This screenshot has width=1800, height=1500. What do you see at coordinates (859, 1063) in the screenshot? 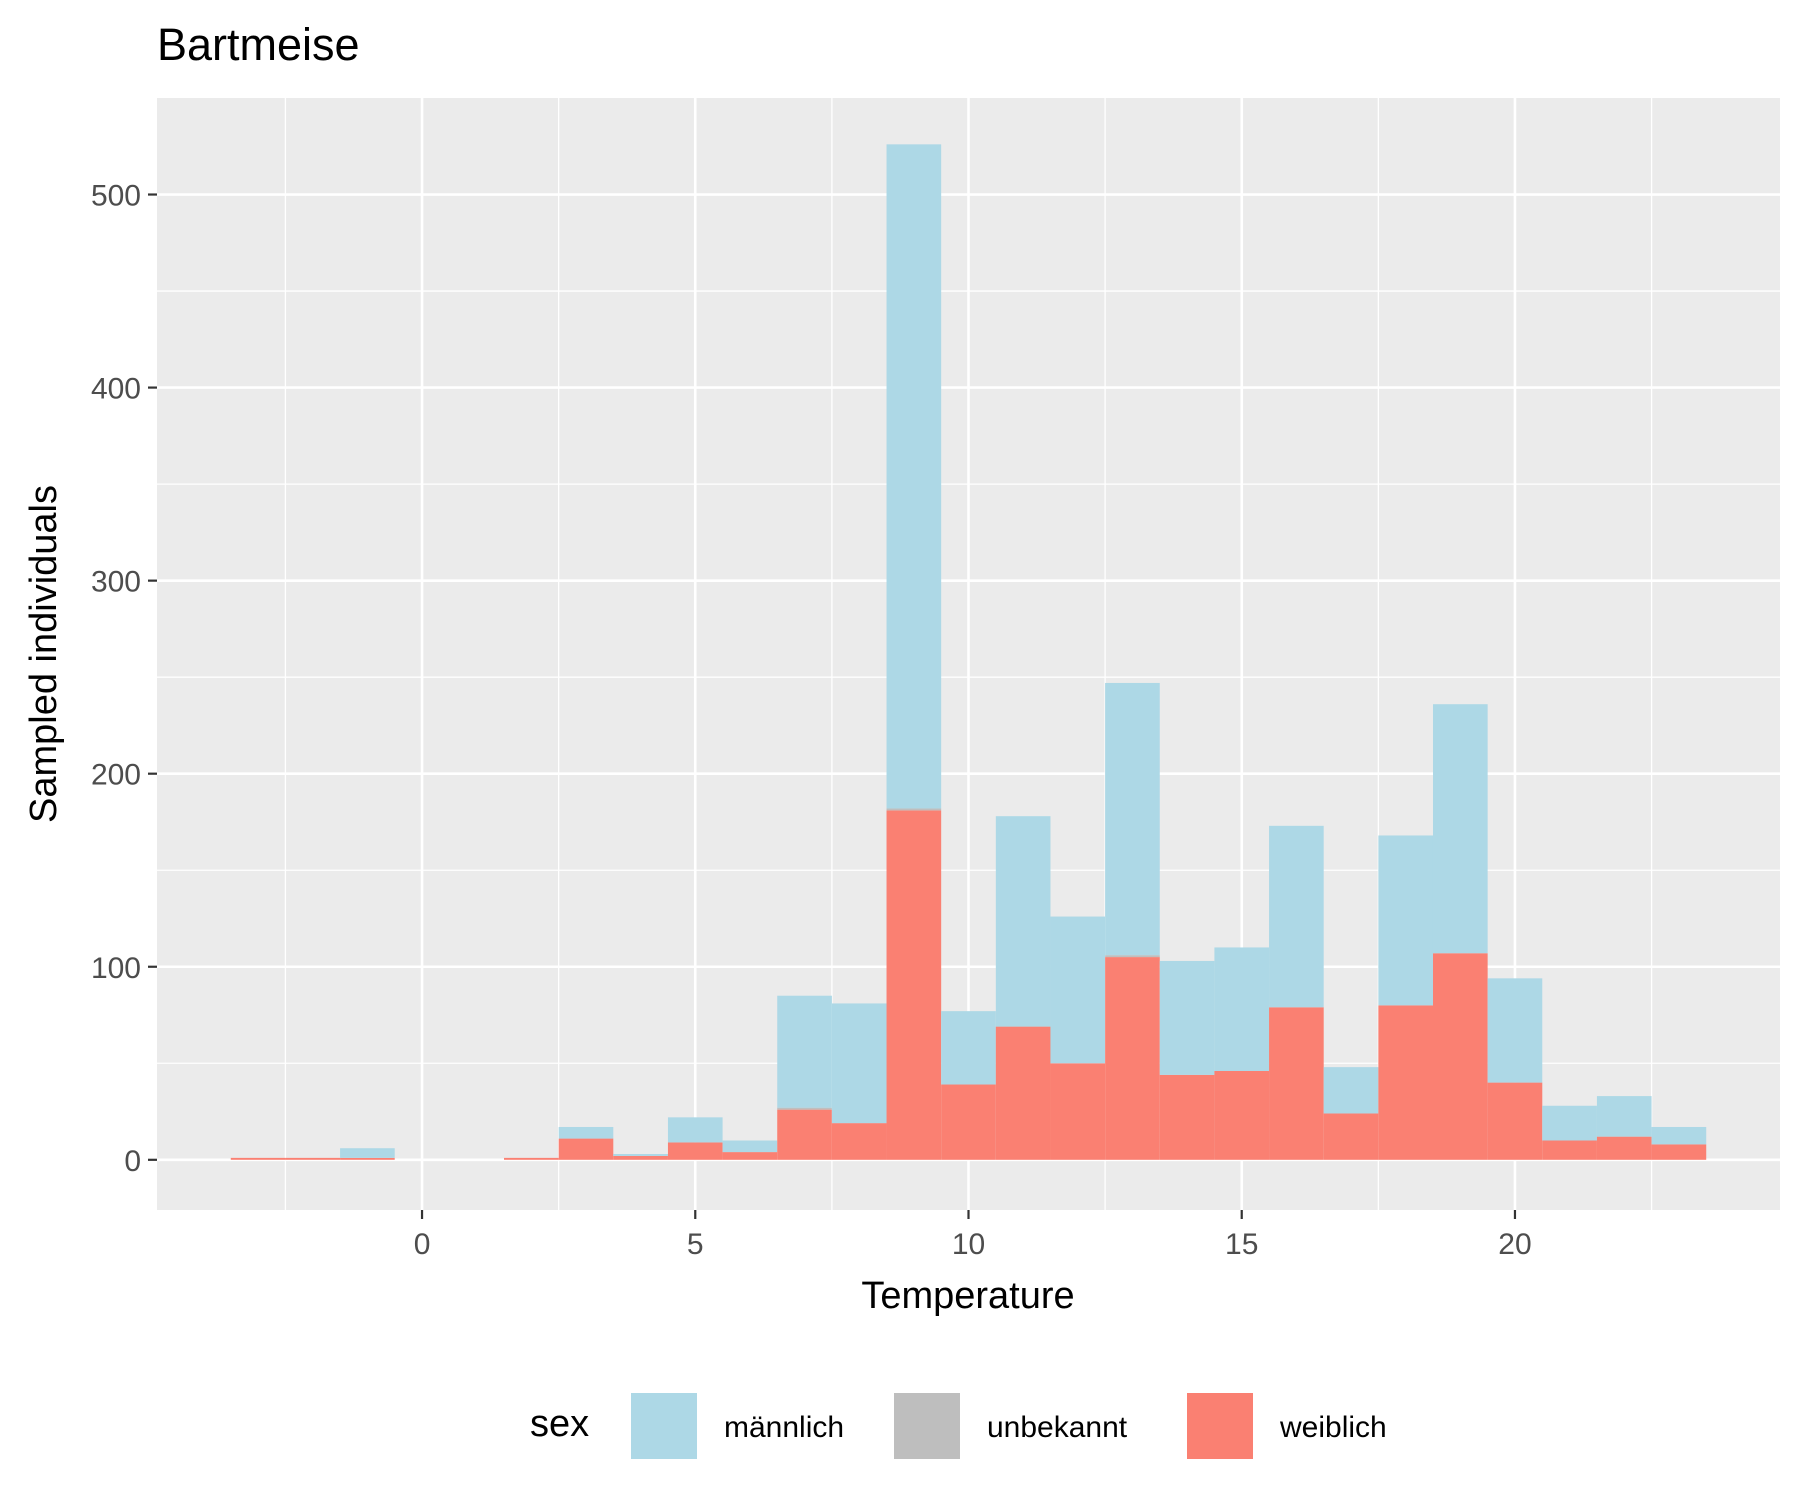
I see `bar-männlich-bin-8` at bounding box center [859, 1063].